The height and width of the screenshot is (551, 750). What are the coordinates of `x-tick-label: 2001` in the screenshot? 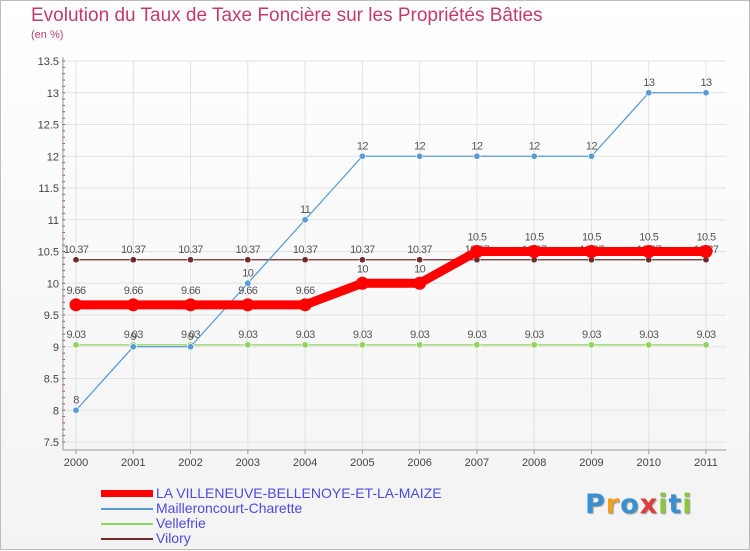 It's located at (133, 463).